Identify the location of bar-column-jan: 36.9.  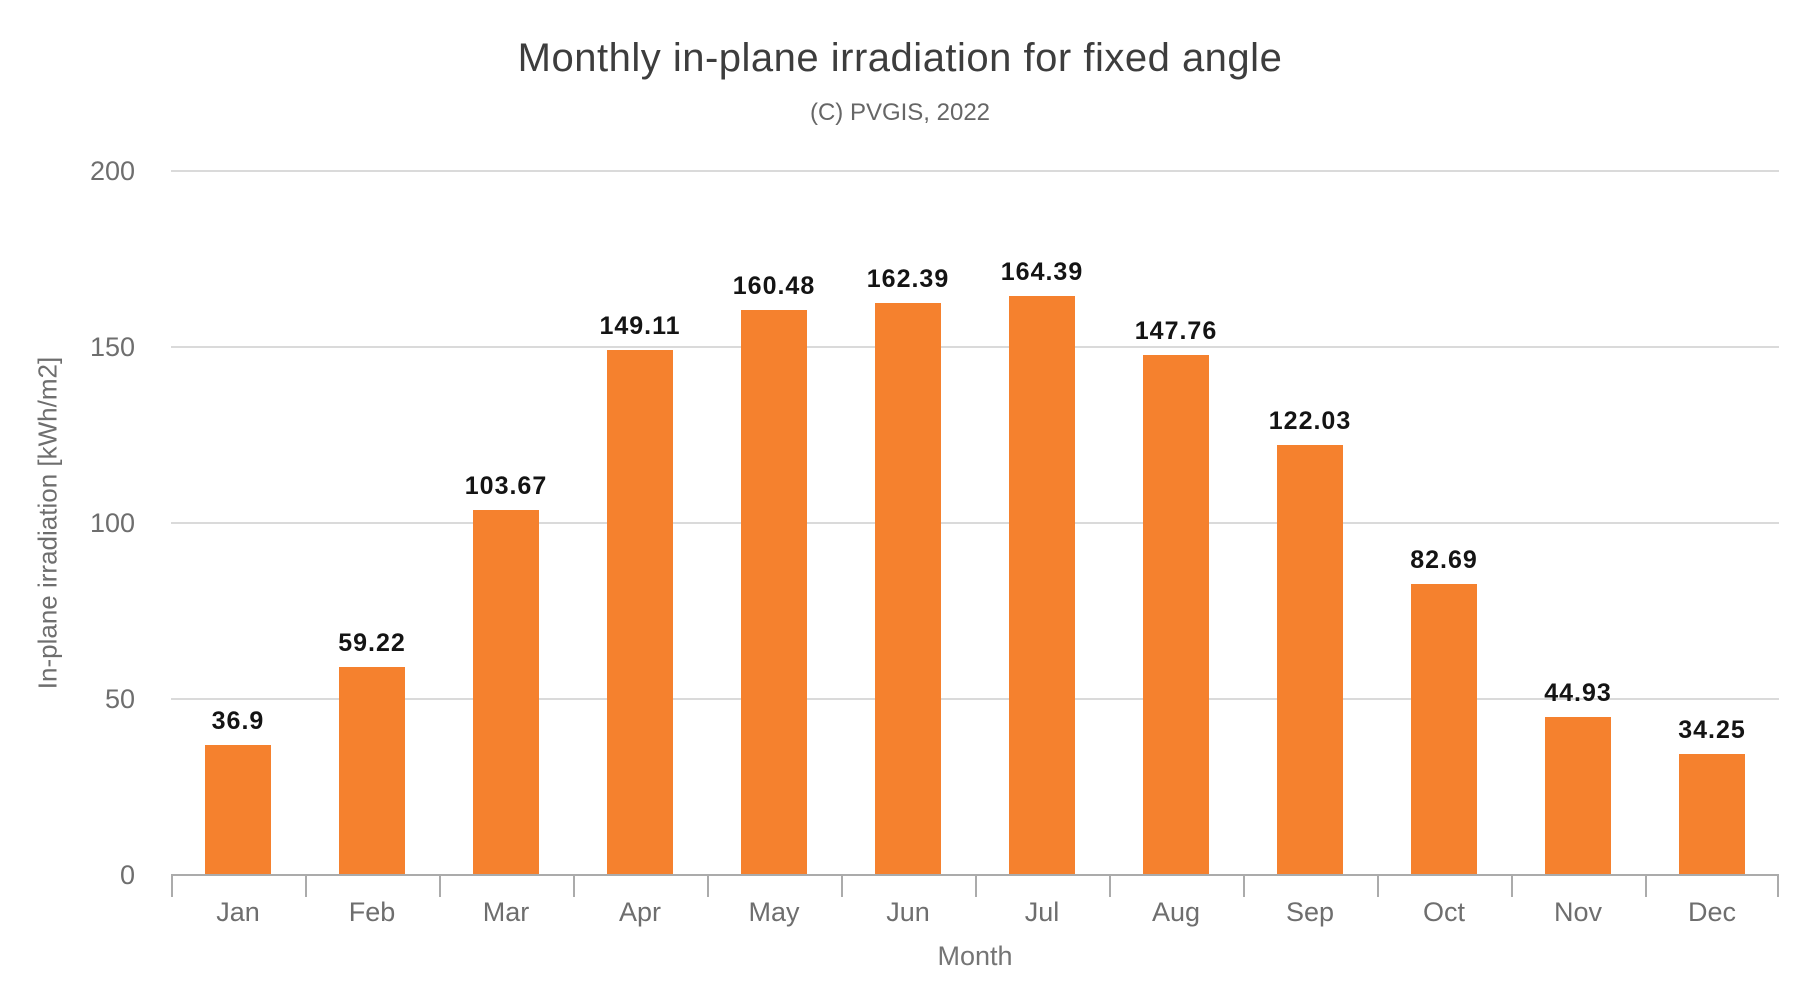
(238, 523).